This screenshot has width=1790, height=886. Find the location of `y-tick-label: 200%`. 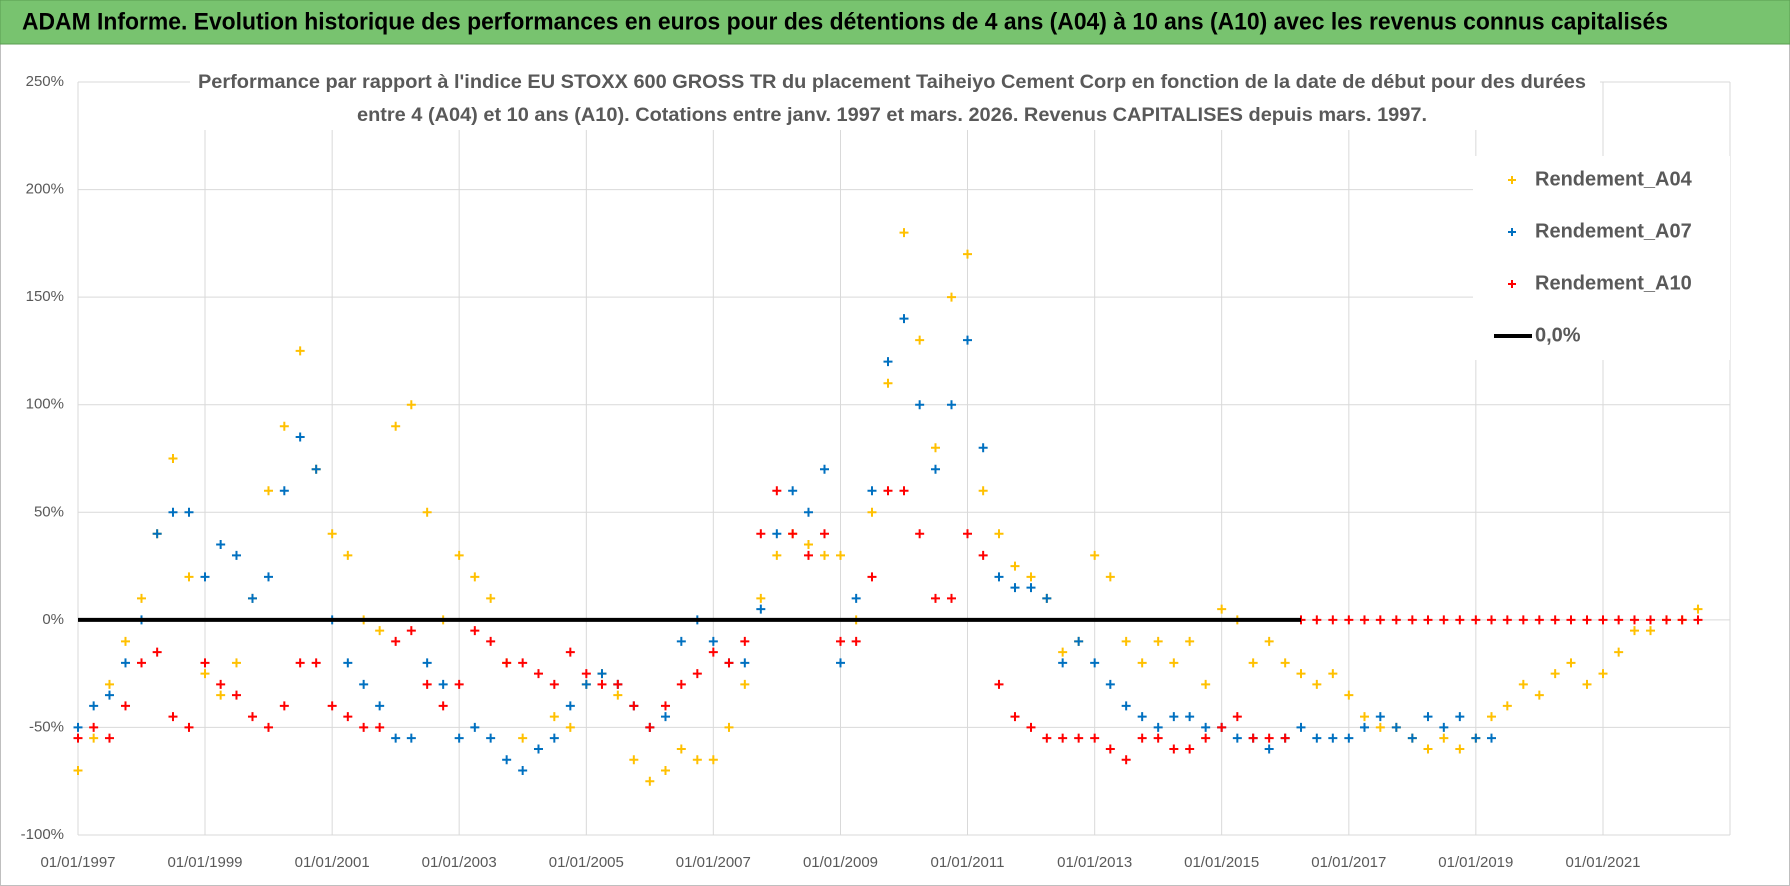

y-tick-label: 200% is located at coordinates (45, 189).